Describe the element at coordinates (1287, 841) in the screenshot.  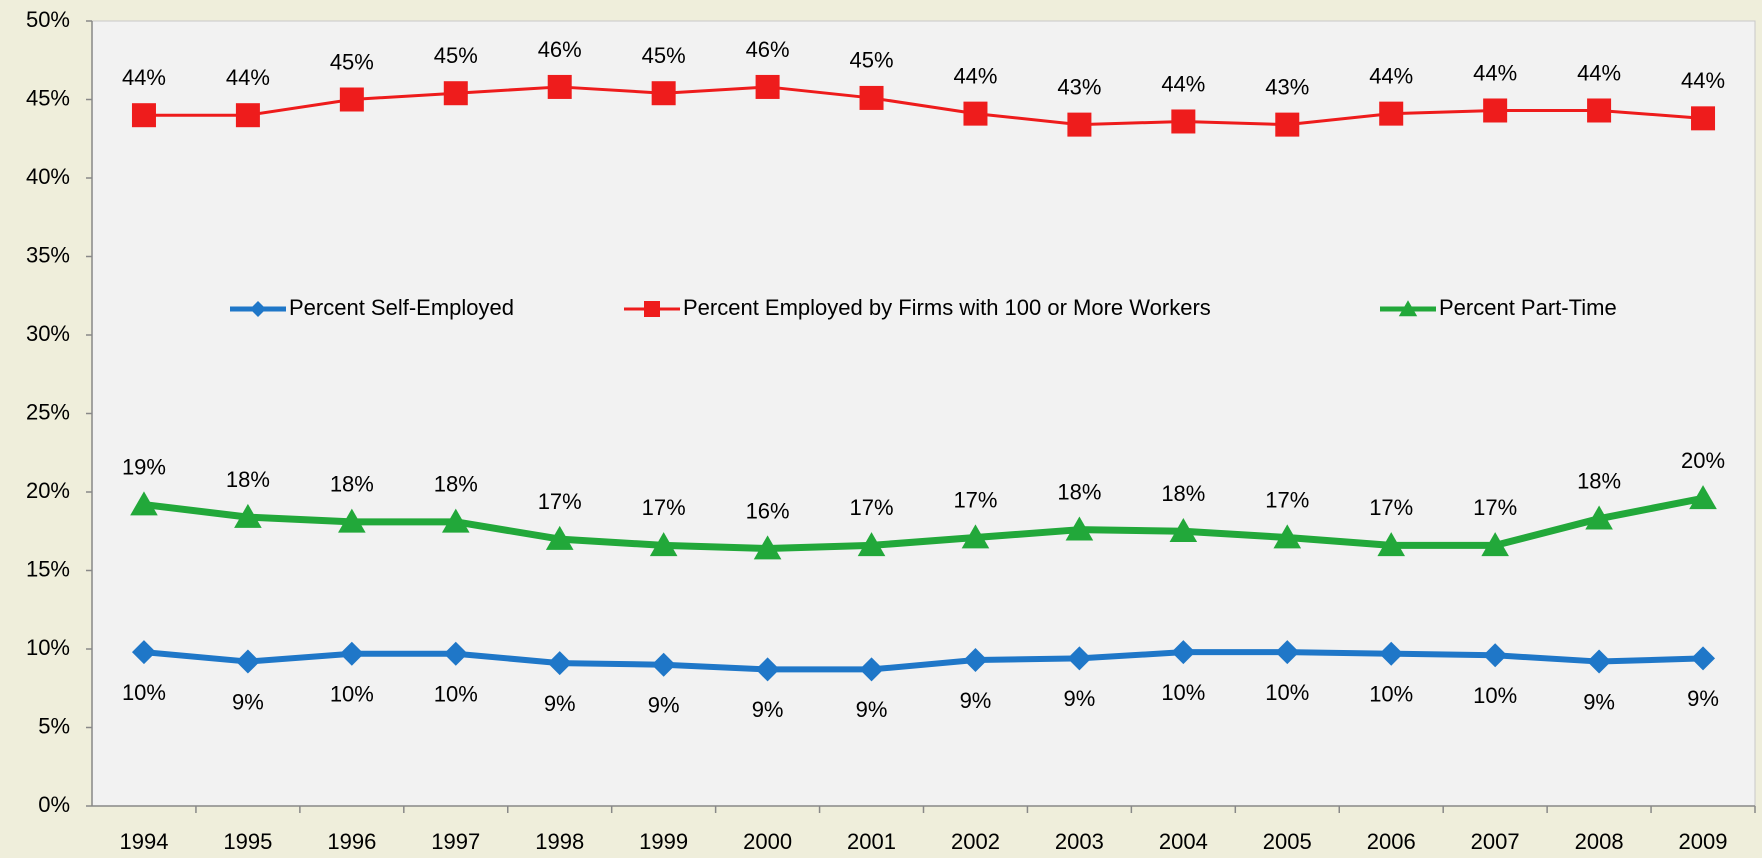
I see `x-tick-label: 2005` at that location.